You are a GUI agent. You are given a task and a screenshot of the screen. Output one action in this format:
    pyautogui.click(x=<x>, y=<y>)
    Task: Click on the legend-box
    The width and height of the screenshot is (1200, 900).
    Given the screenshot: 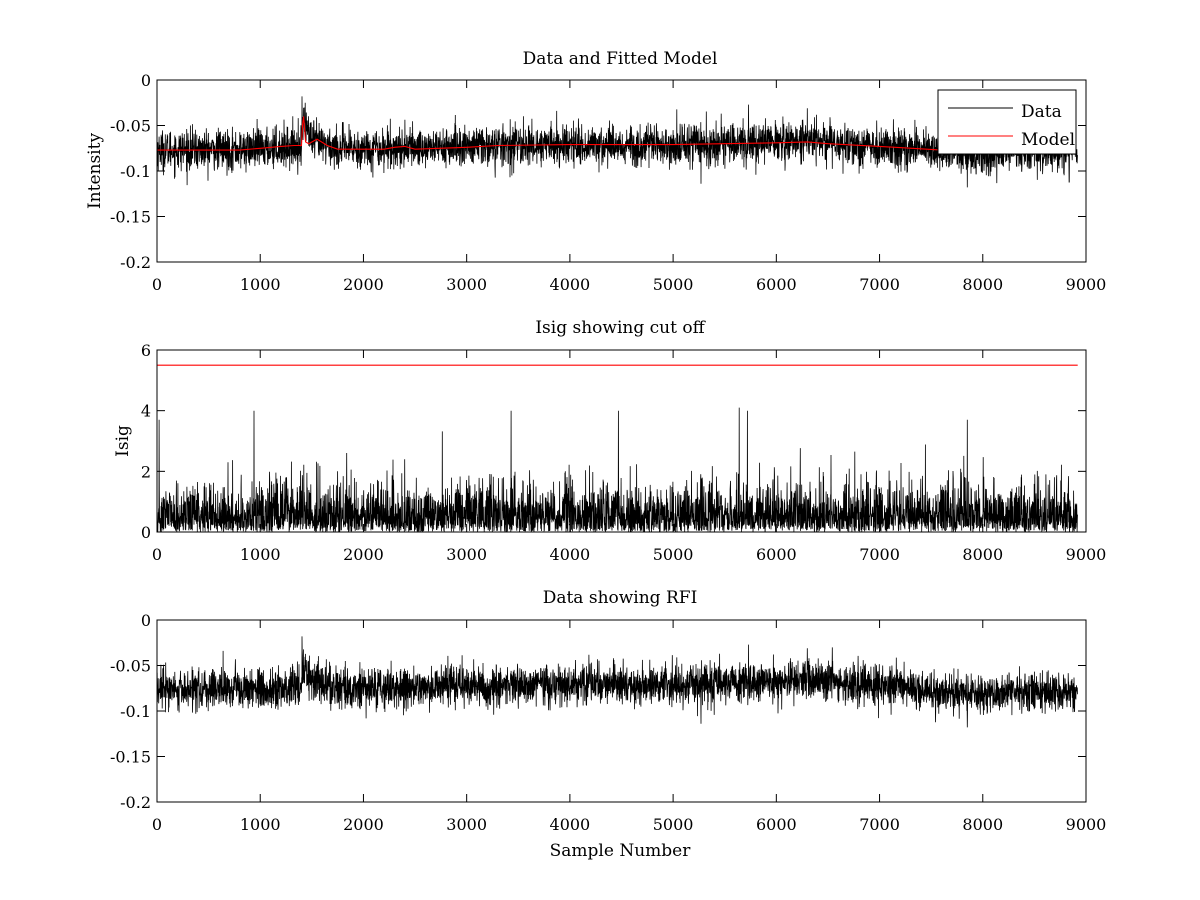 What is the action you would take?
    pyautogui.click(x=1007, y=122)
    